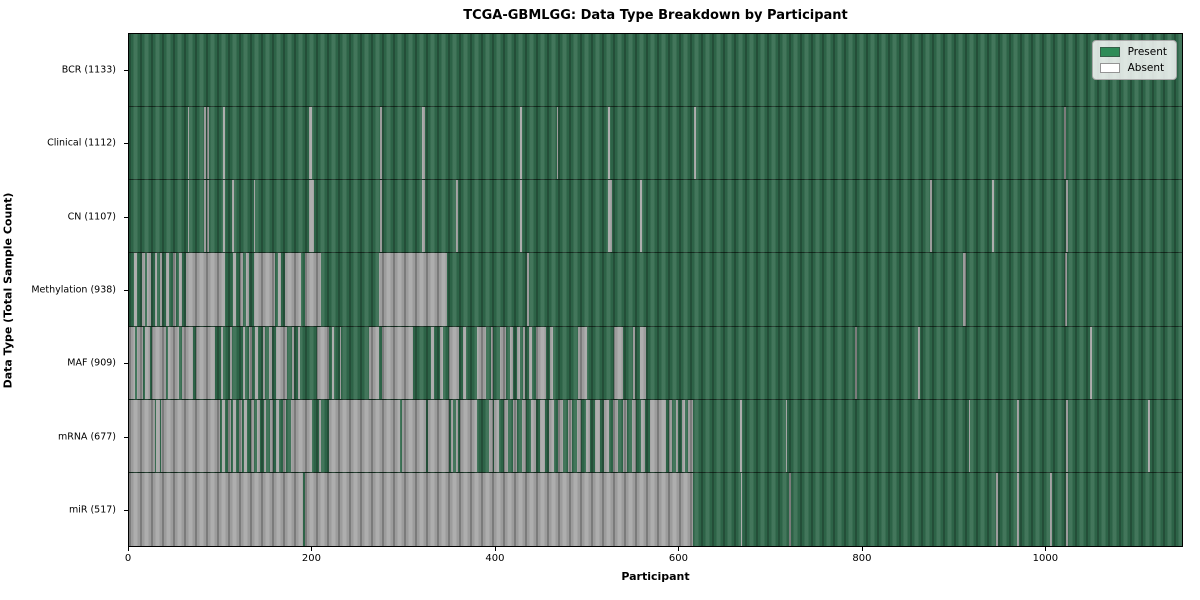  What do you see at coordinates (91, 217) in the screenshot?
I see `y-tick-label: CN (1107)` at bounding box center [91, 217].